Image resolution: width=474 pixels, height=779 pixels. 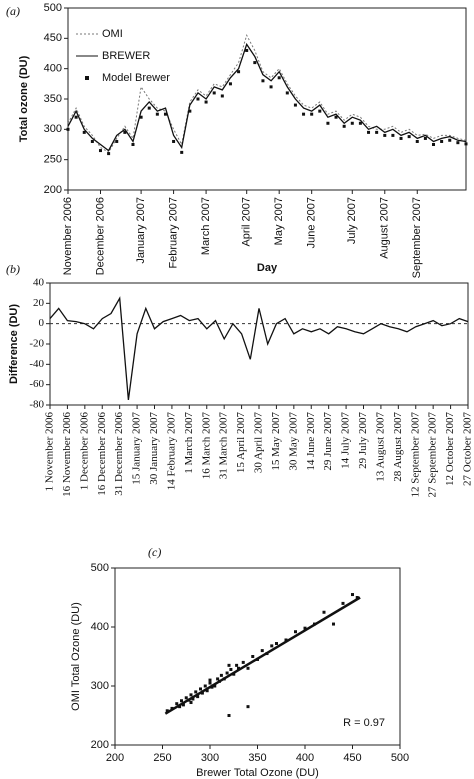 What do you see at coordinates (53, 38) in the screenshot?
I see `y-tick-label: 450` at bounding box center [53, 38].